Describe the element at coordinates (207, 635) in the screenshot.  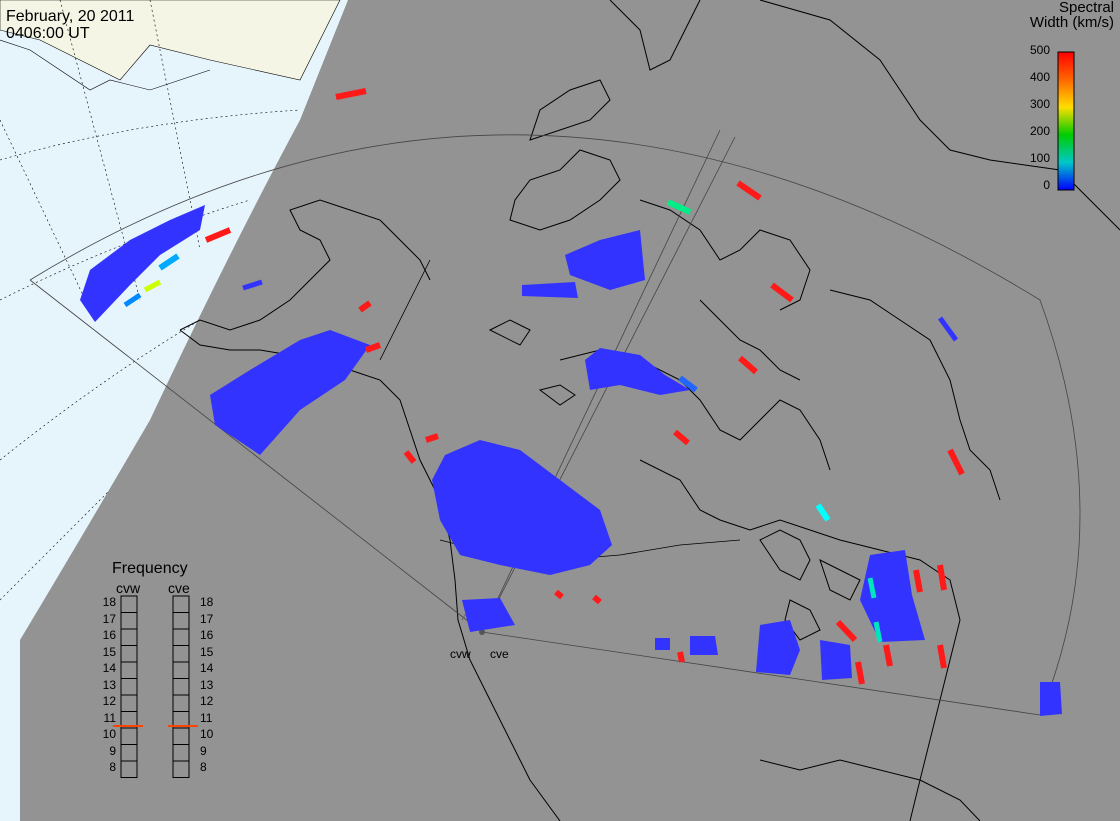
I see `freq-num-right: 16` at that location.